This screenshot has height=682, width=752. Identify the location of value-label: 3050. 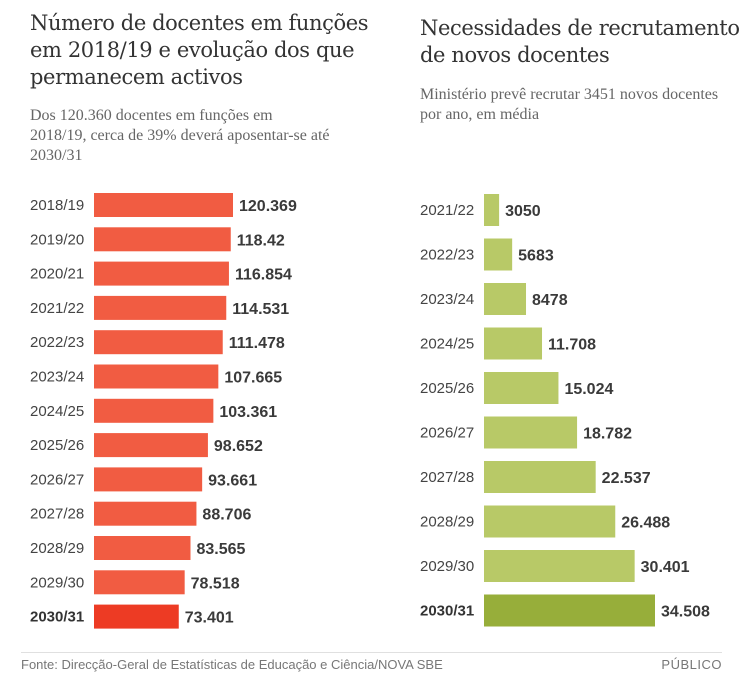
(523, 211).